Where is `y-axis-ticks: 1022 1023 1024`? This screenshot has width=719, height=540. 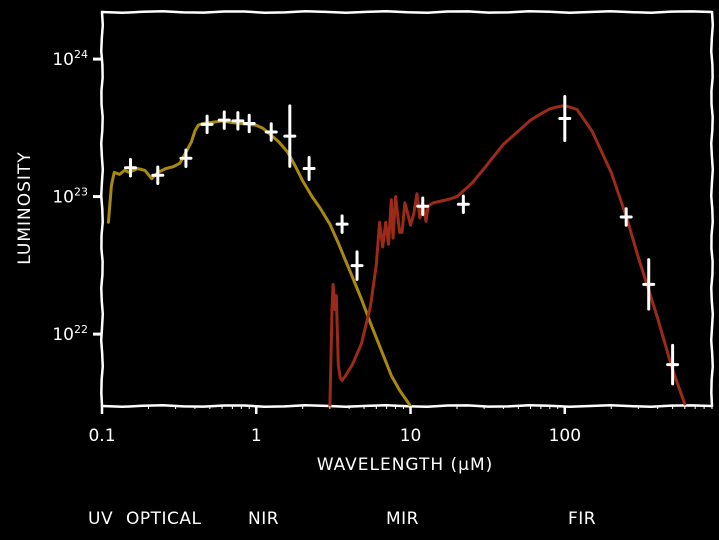 y-axis-ticks: 1022 1023 1024 is located at coordinates (77, 196).